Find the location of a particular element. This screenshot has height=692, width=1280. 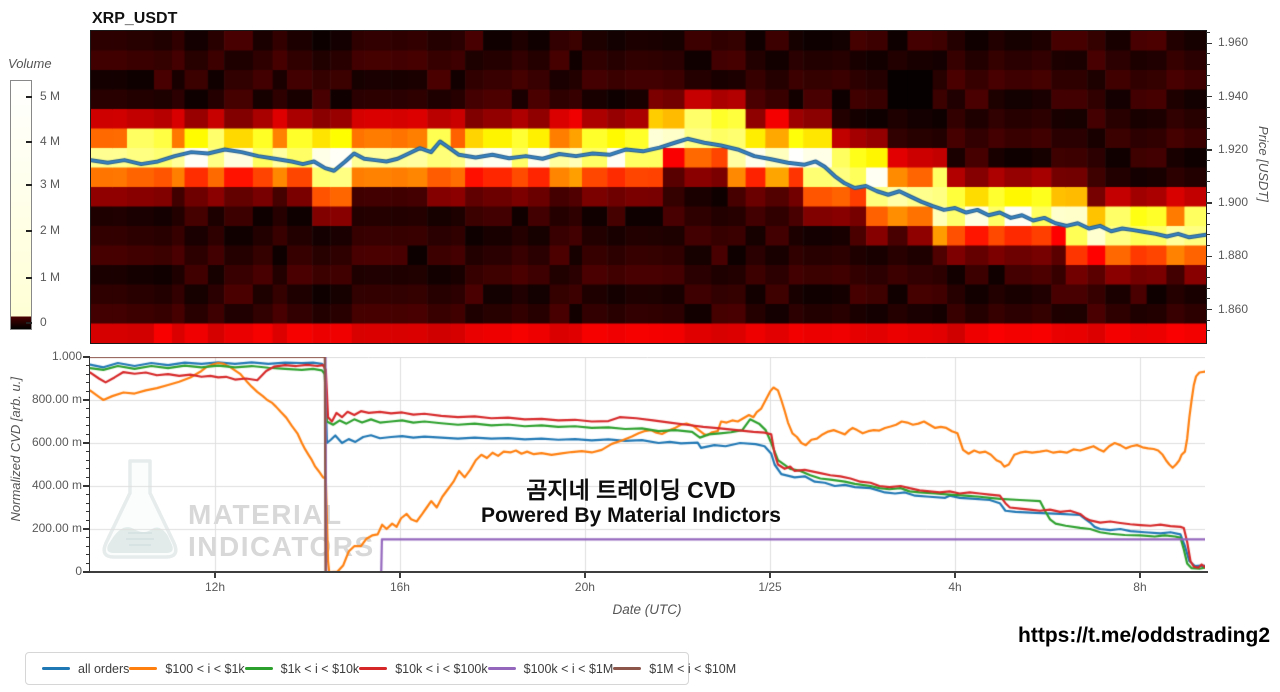

legend-item: $1M < i < $10M is located at coordinates (674, 669).